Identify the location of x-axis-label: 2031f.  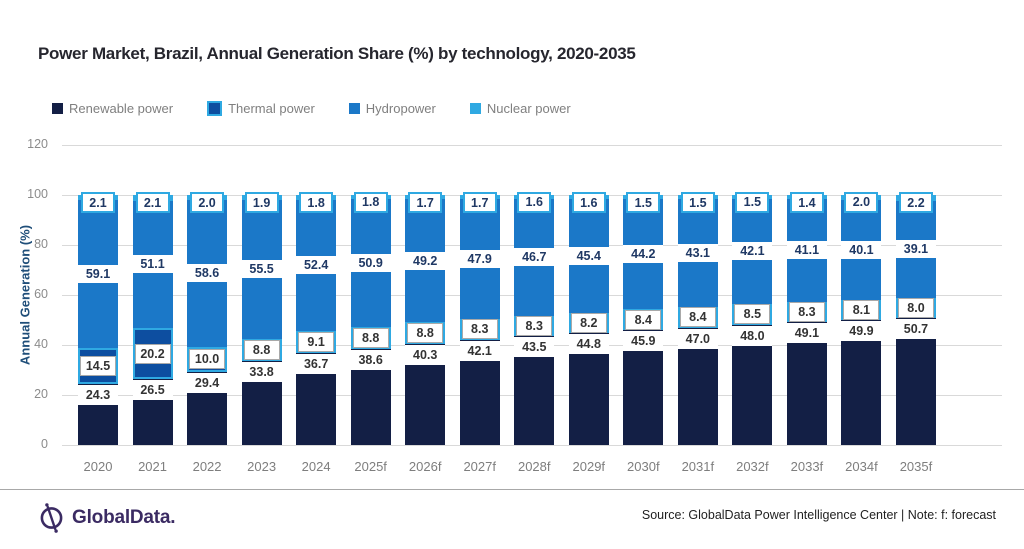
(698, 466).